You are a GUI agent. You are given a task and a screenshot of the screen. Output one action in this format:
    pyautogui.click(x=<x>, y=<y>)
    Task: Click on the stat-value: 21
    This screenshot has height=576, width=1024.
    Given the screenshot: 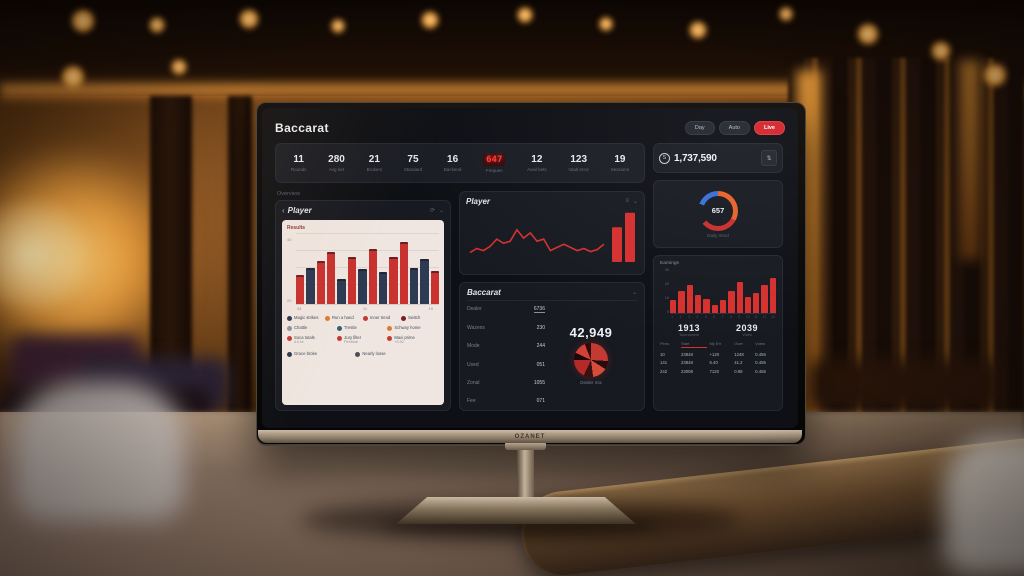 What is the action you would take?
    pyautogui.click(x=374, y=159)
    